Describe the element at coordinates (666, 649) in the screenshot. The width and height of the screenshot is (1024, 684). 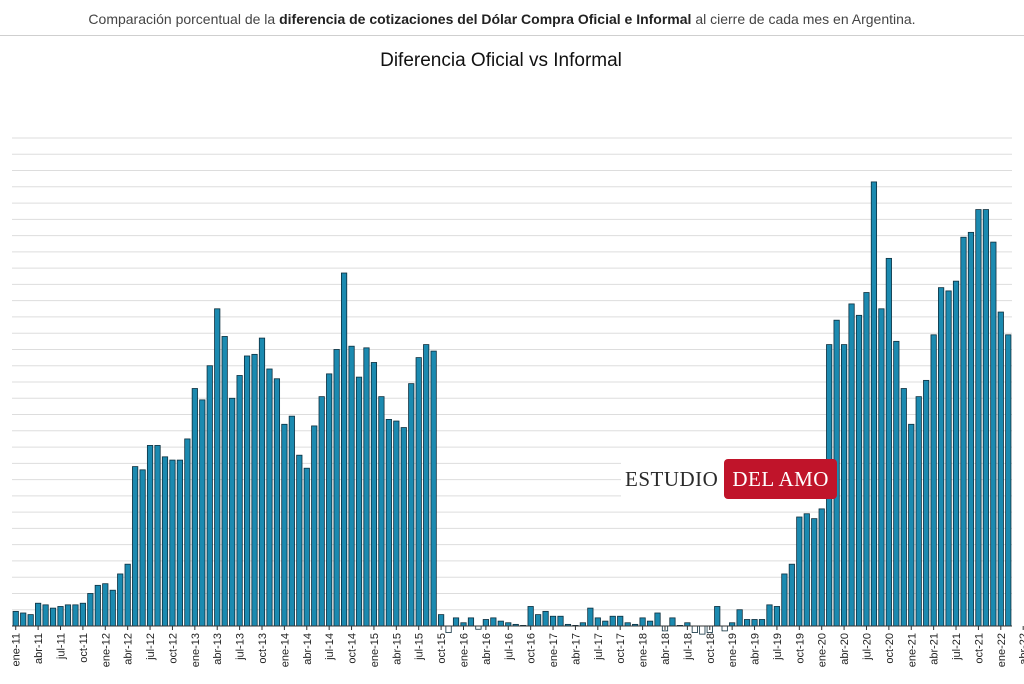
I see `x-tick-label: abr-18` at that location.